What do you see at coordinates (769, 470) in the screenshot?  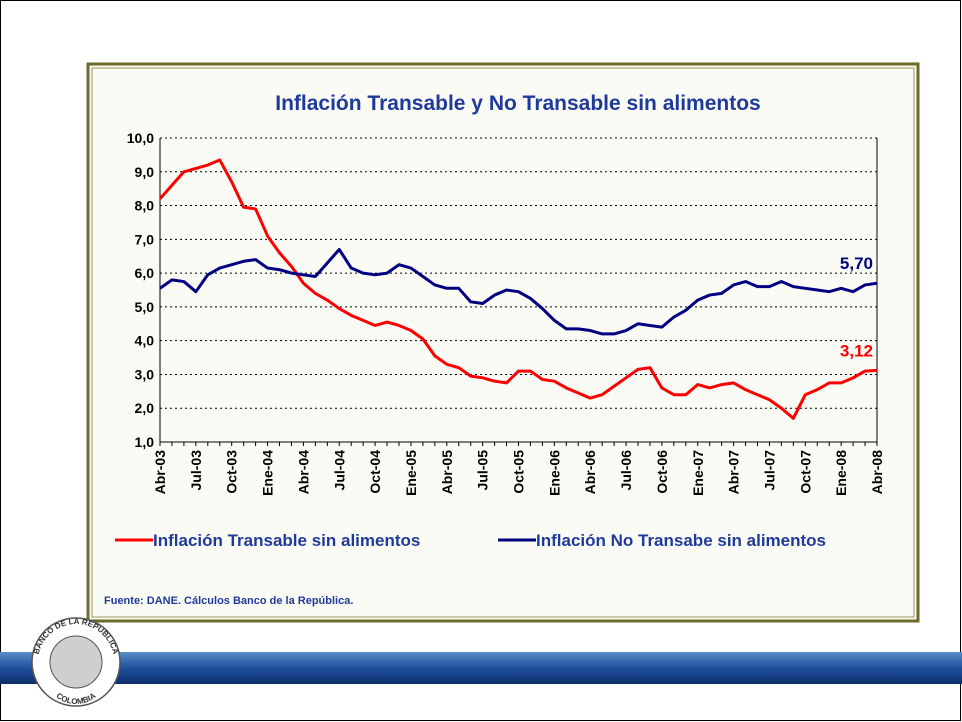 I see `x-tick-label: Jul-07` at bounding box center [769, 470].